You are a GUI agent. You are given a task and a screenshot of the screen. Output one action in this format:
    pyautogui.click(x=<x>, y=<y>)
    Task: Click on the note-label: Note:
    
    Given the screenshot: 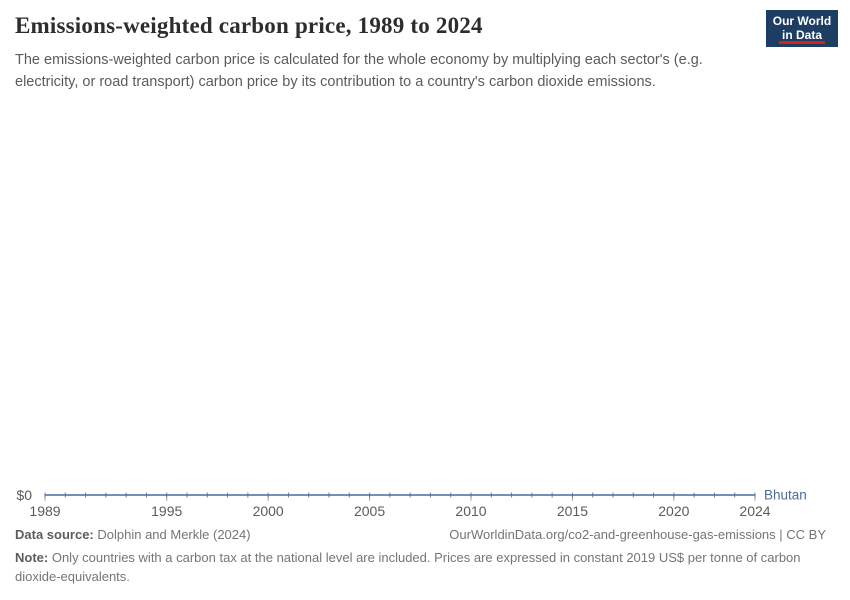 What is the action you would take?
    pyautogui.click(x=32, y=557)
    